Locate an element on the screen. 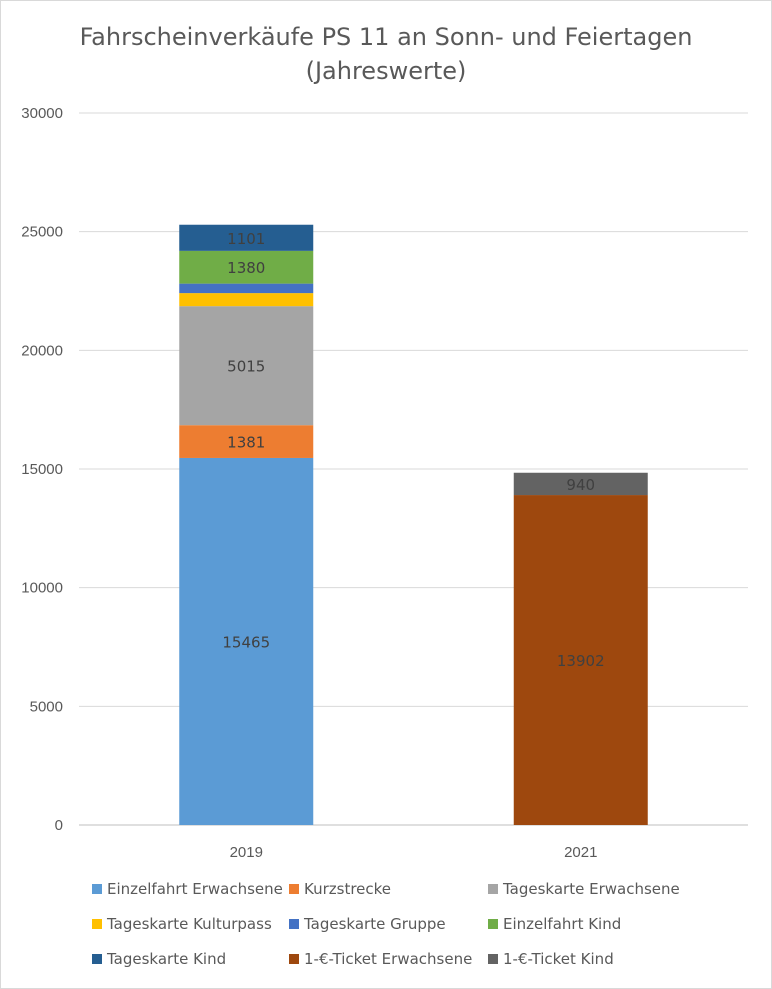 The height and width of the screenshot is (989, 772). legend-item: Tageskarte Erwachsene is located at coordinates (584, 889).